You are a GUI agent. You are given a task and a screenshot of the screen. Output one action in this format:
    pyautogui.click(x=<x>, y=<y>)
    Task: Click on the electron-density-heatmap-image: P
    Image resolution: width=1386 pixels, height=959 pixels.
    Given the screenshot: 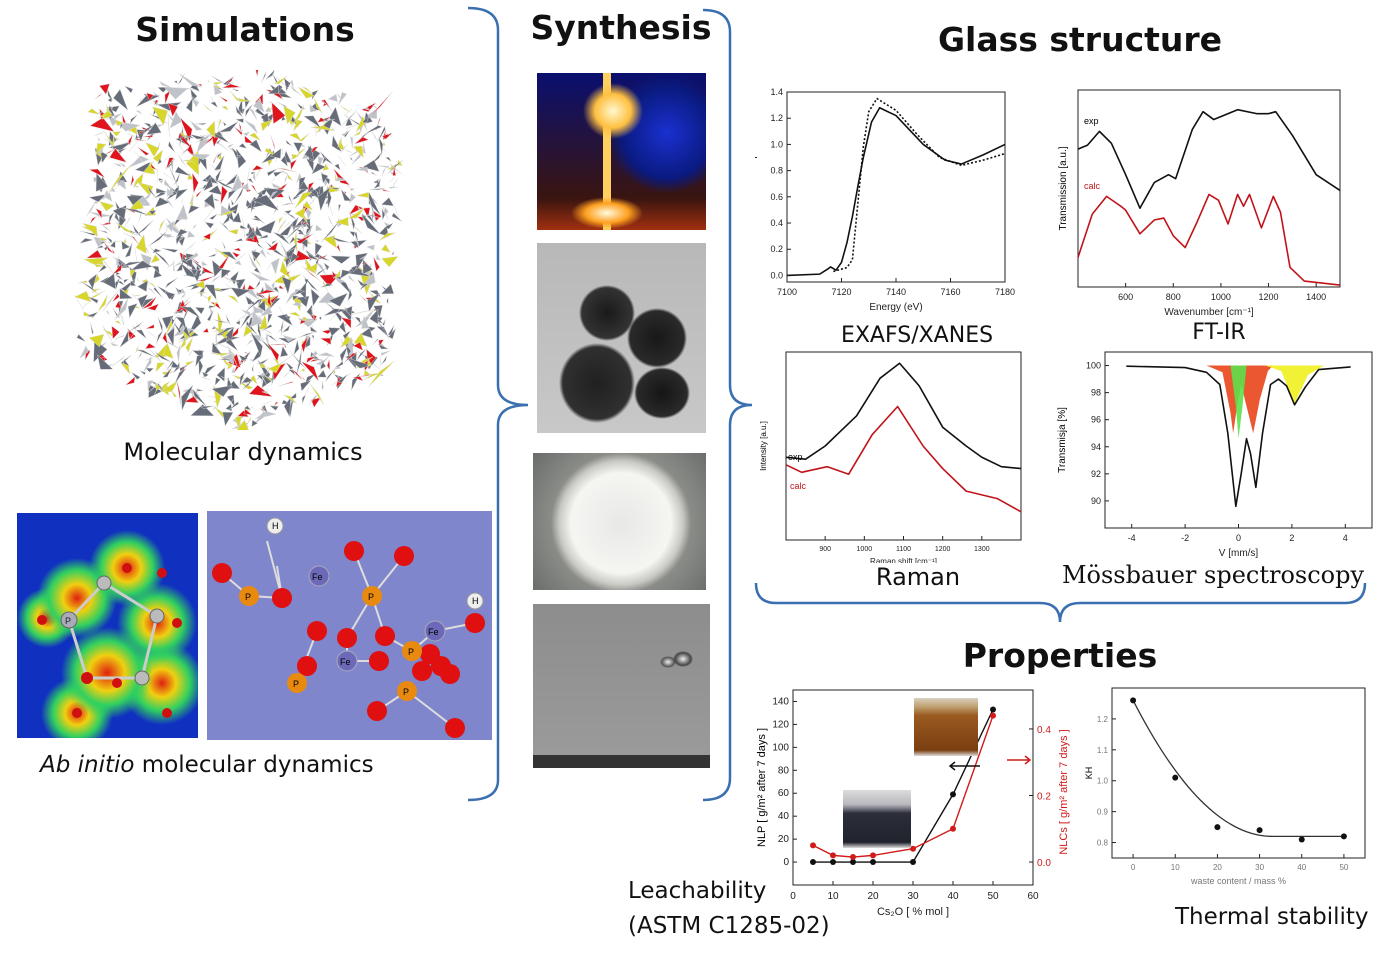 What is the action you would take?
    pyautogui.click(x=107, y=625)
    